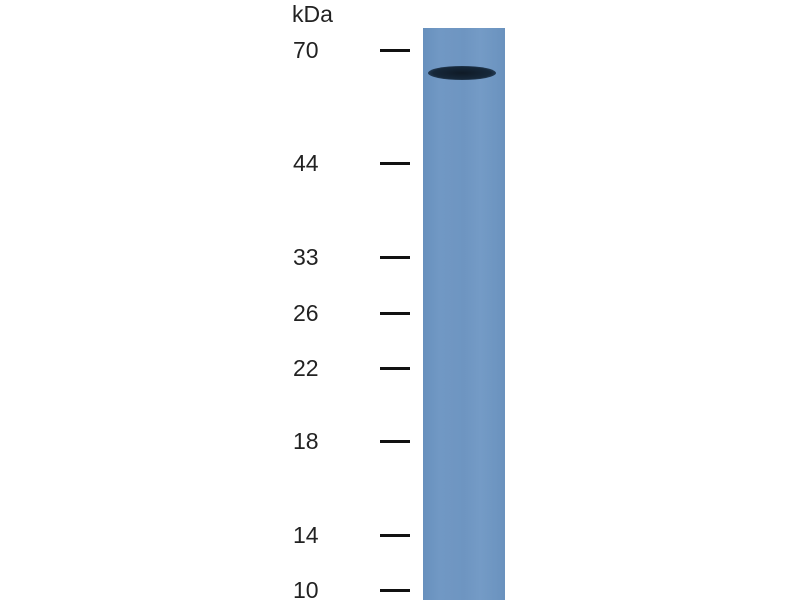 Image resolution: width=800 pixels, height=600 pixels. What do you see at coordinates (306, 257) in the screenshot?
I see `marker-label-33: 33` at bounding box center [306, 257].